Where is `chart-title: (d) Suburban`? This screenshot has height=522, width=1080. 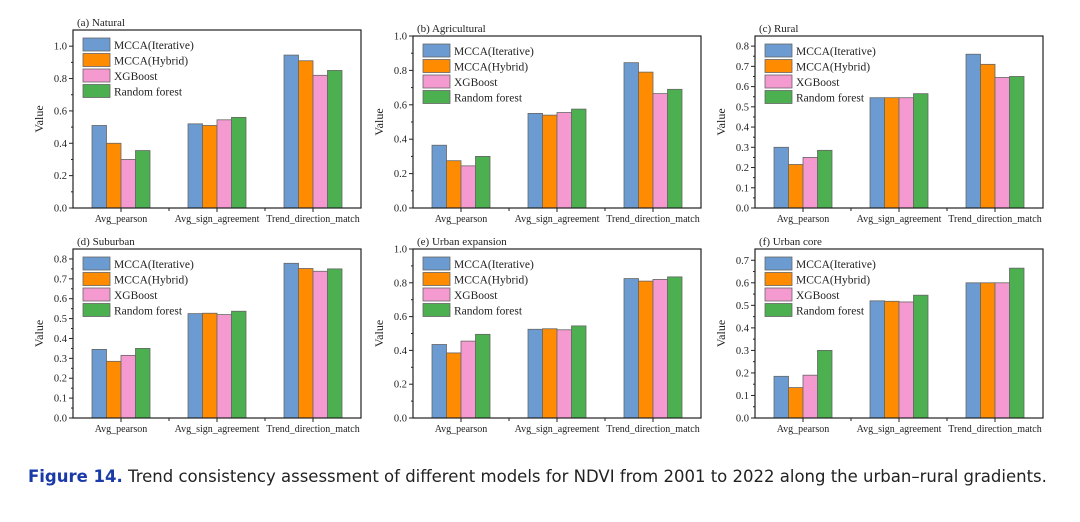 chart-title: (d) Suburban is located at coordinates (106, 242).